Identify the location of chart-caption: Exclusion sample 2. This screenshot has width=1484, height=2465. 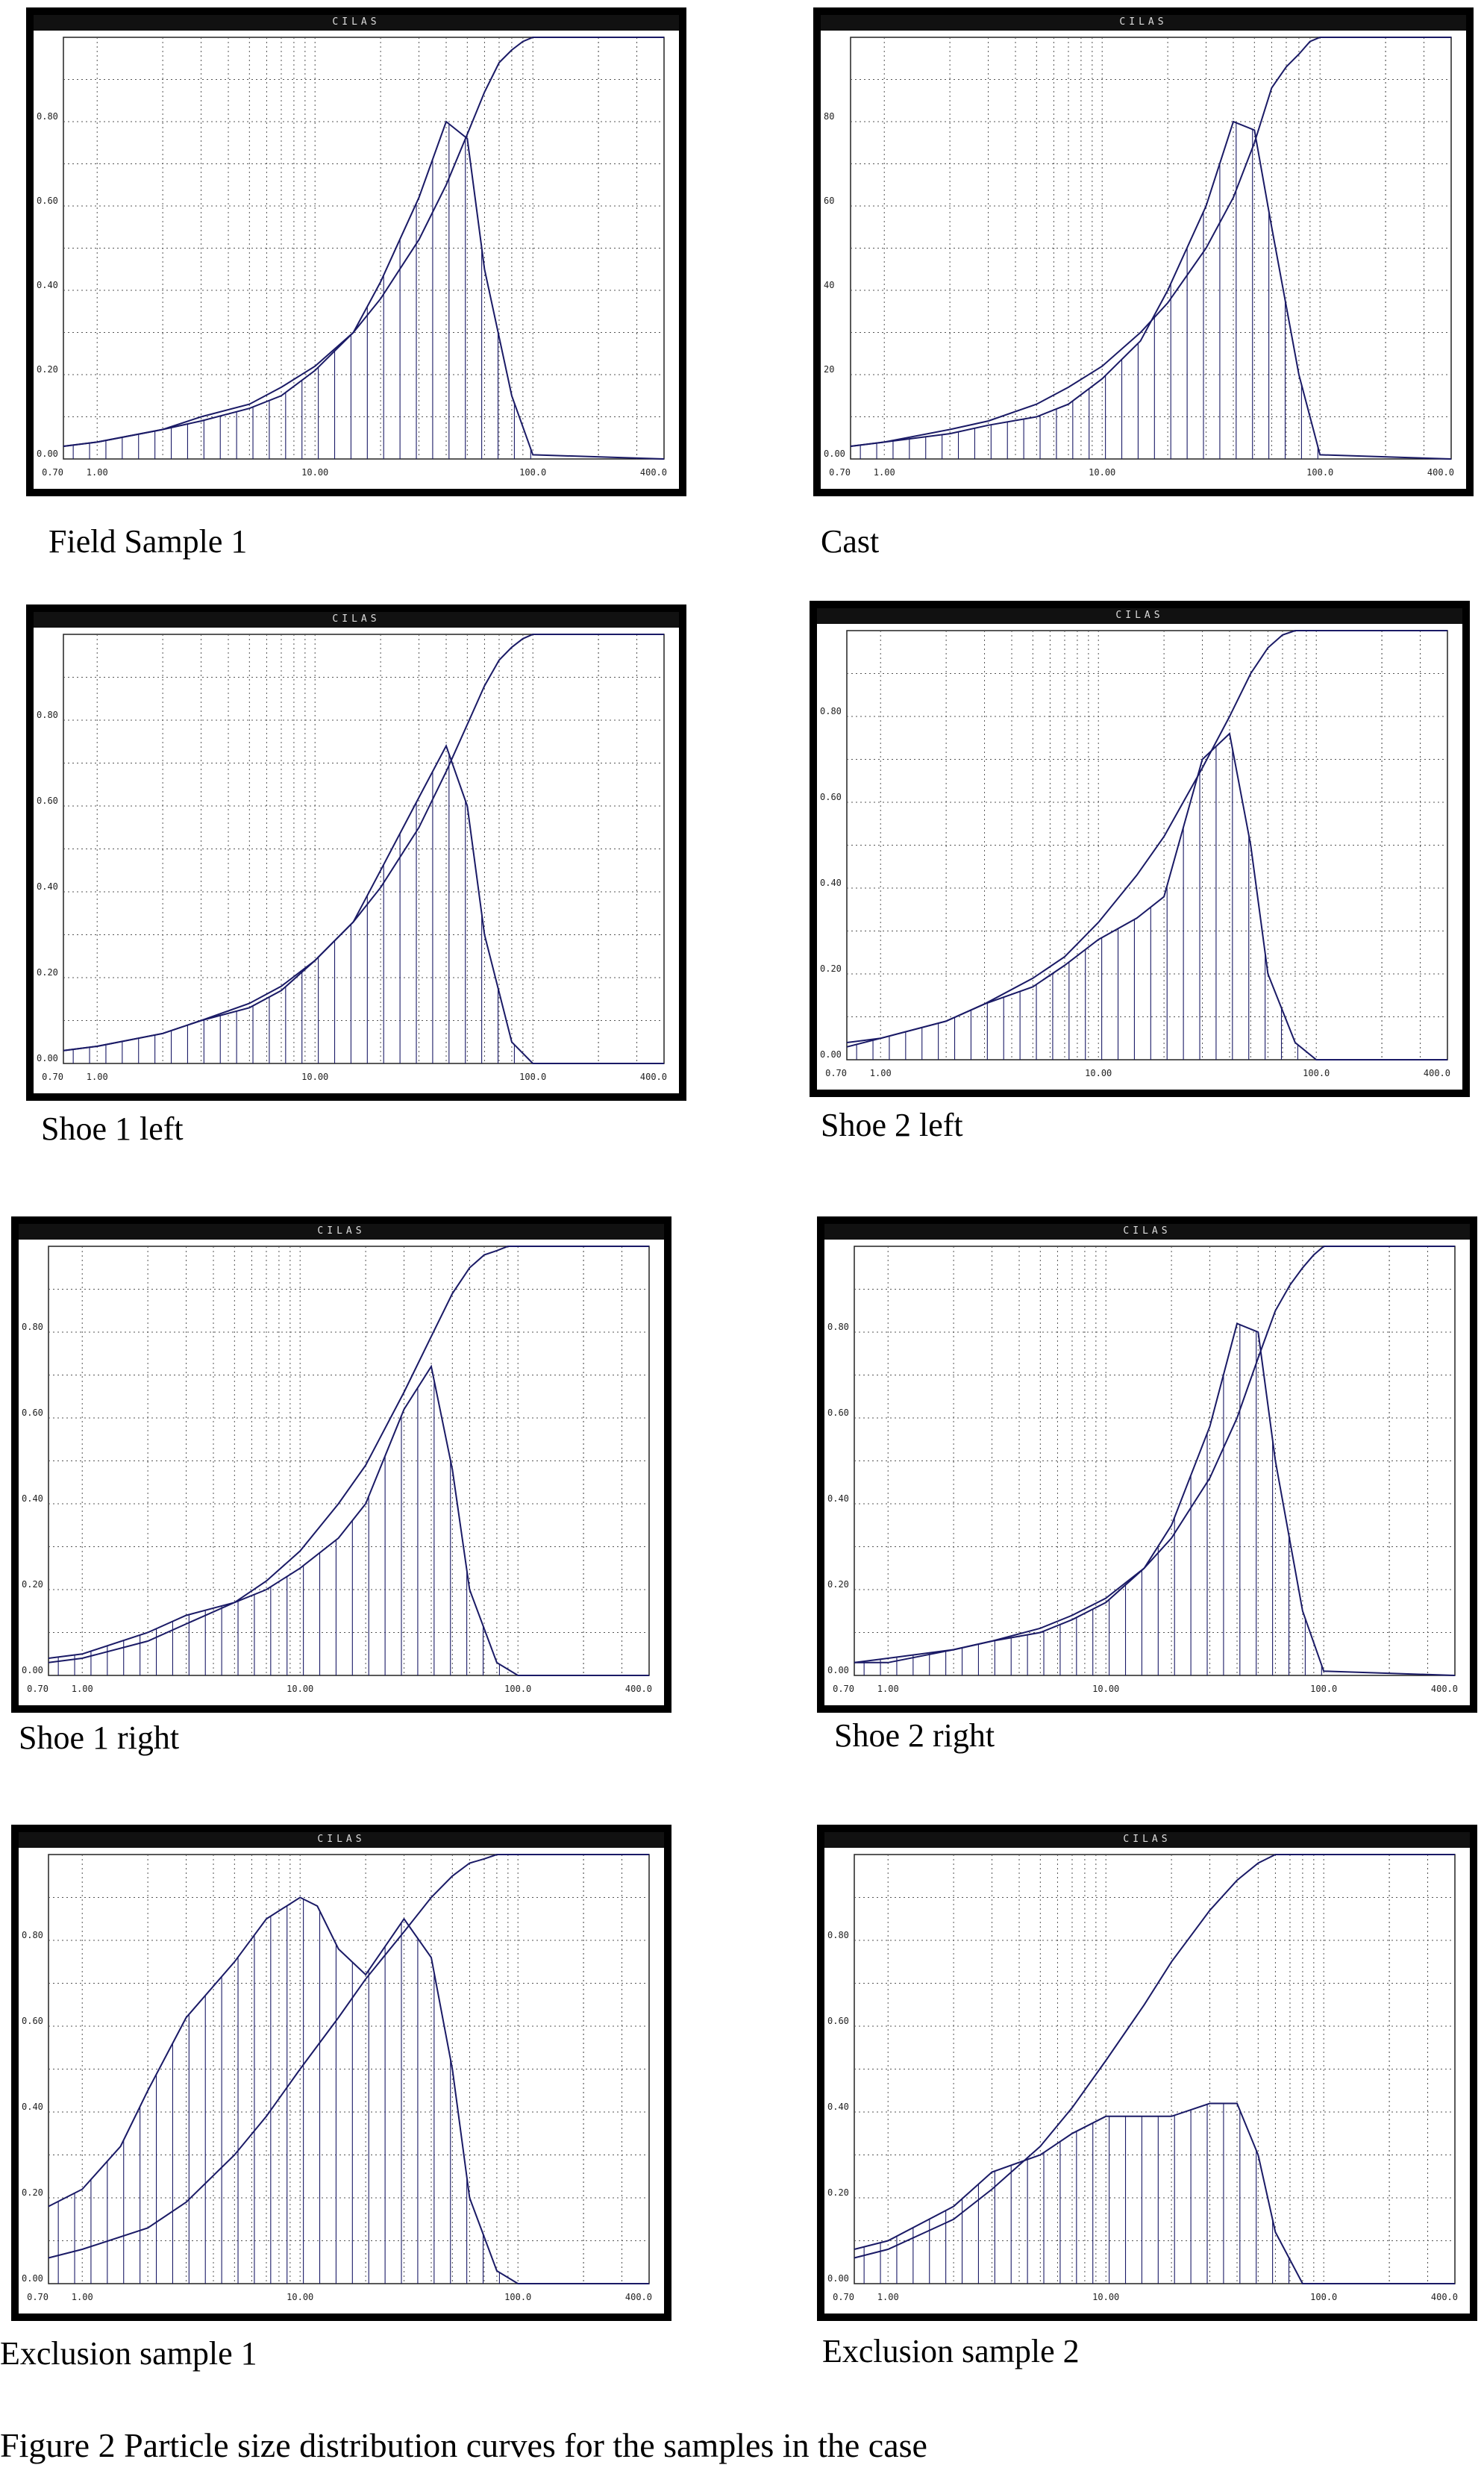
(951, 2351).